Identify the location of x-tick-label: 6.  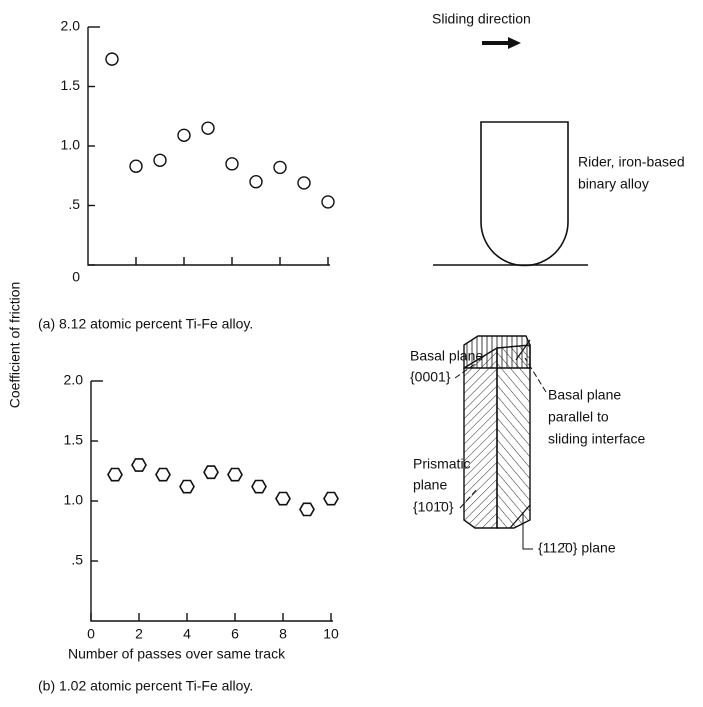
(235, 634).